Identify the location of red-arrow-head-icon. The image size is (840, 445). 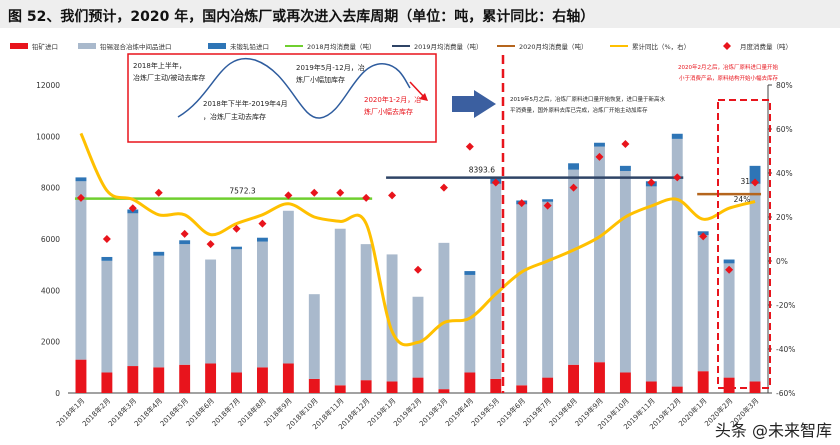
(423, 97).